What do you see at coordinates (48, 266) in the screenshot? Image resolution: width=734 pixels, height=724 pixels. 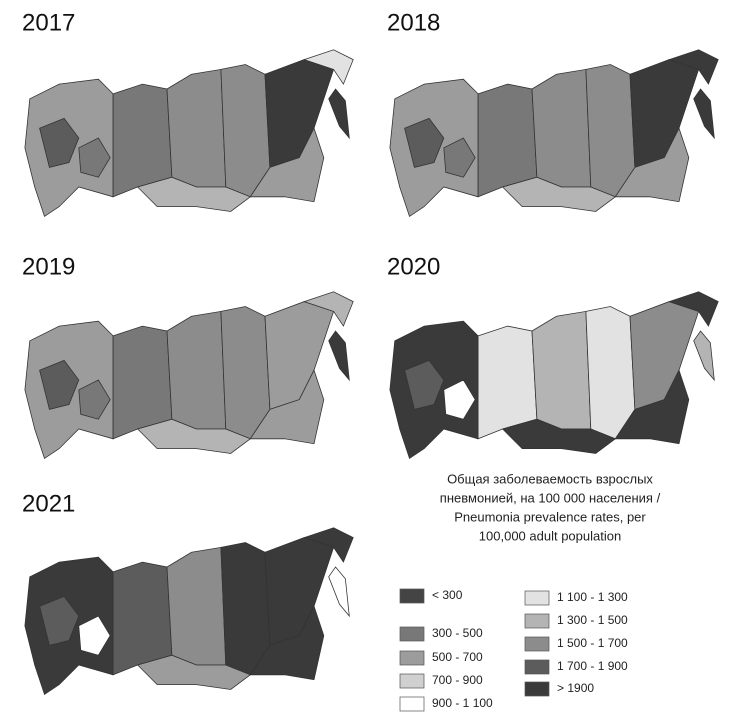 I see `map-year: 2019` at bounding box center [48, 266].